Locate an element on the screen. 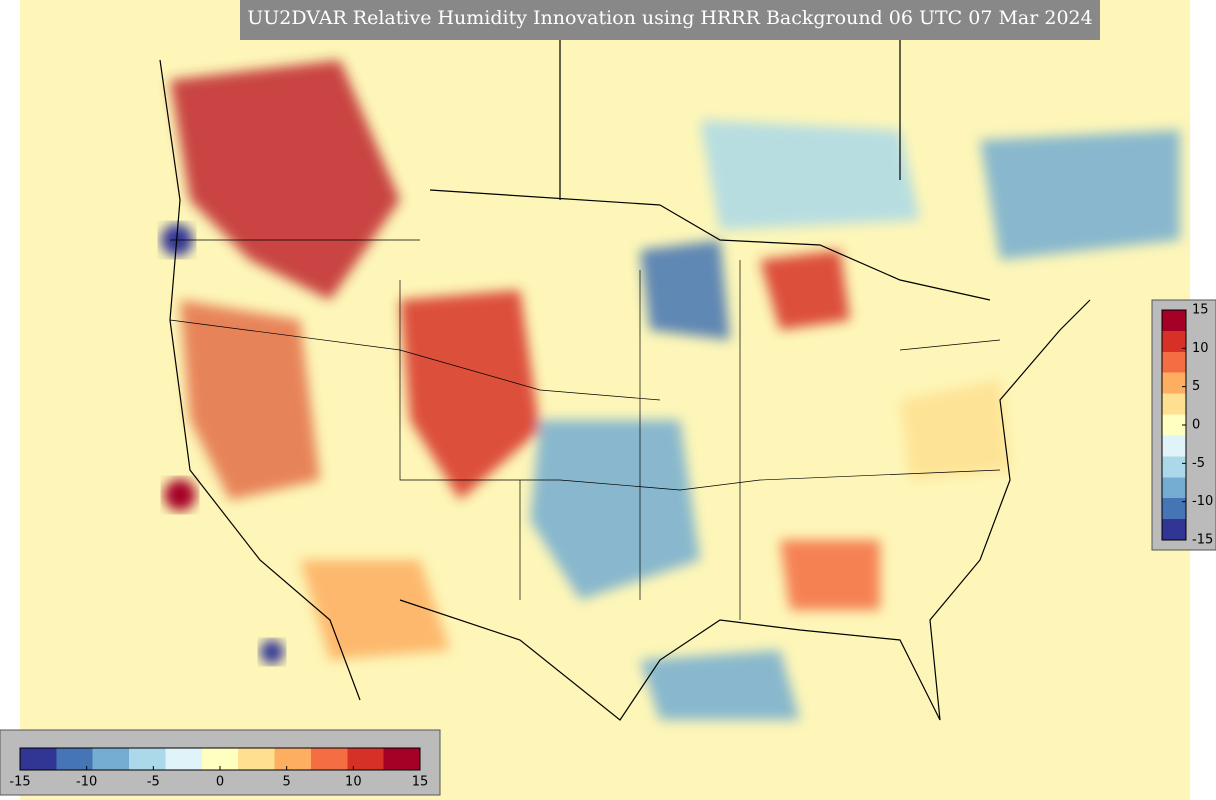 This screenshot has width=1216, height=800. title-box is located at coordinates (670, 20).